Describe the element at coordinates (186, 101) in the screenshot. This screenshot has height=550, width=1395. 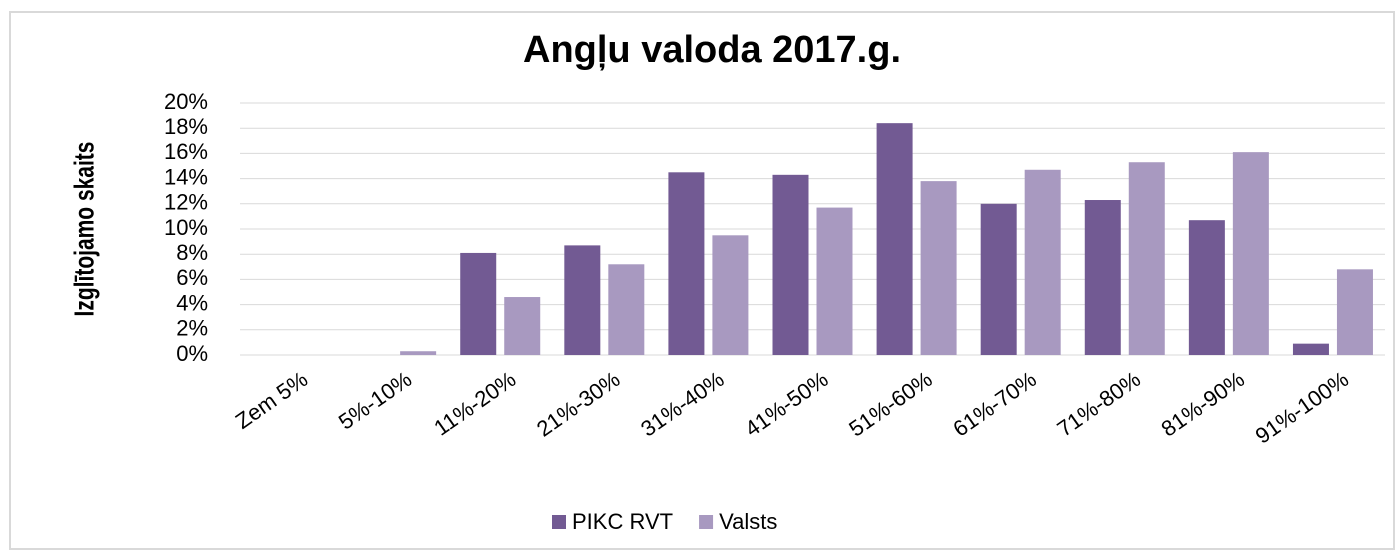
I see `y-tick-label: 20%` at that location.